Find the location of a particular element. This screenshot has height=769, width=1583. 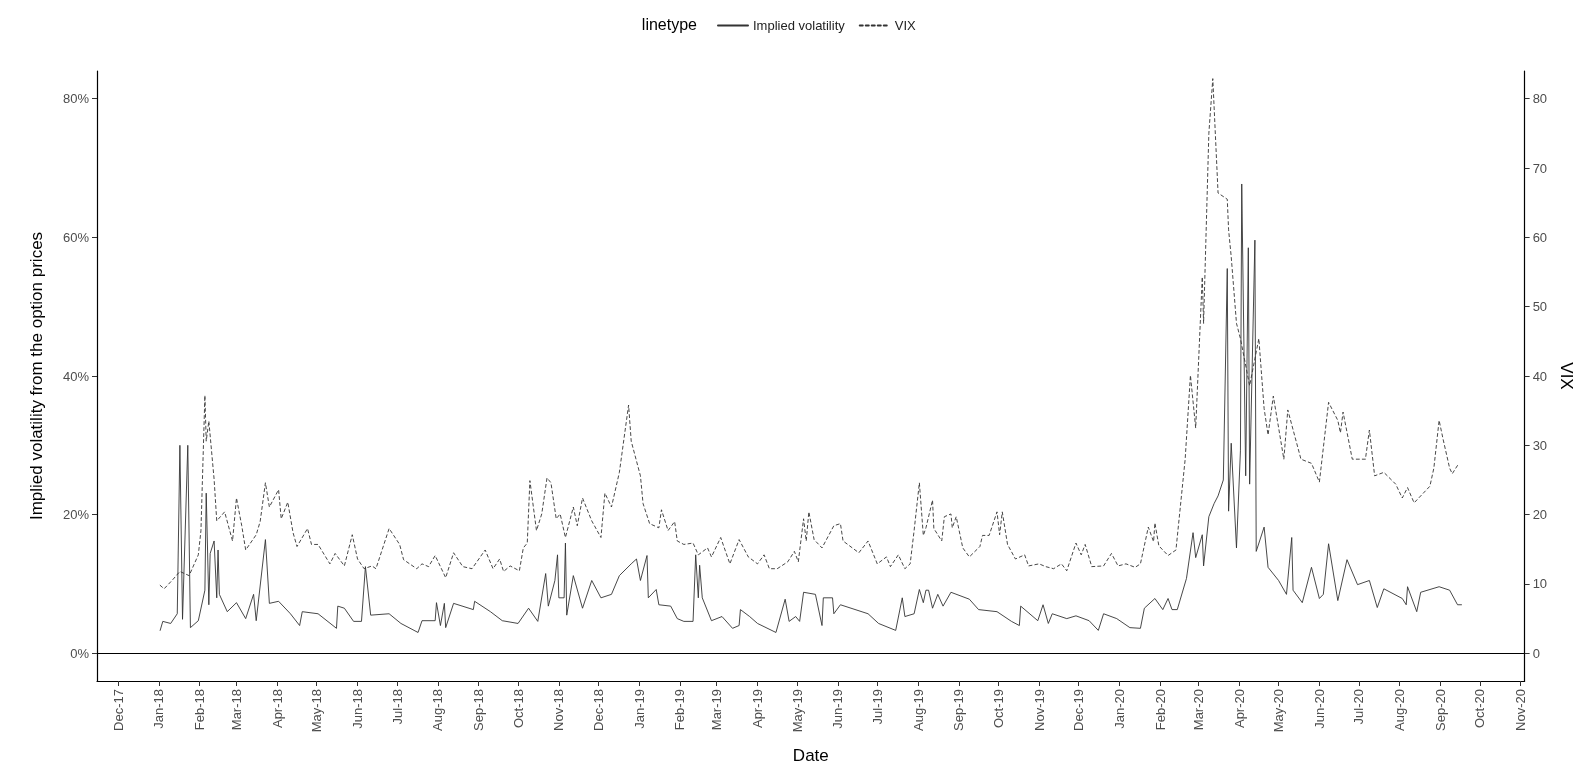

y2-tick-label: 50 is located at coordinates (1540, 307).